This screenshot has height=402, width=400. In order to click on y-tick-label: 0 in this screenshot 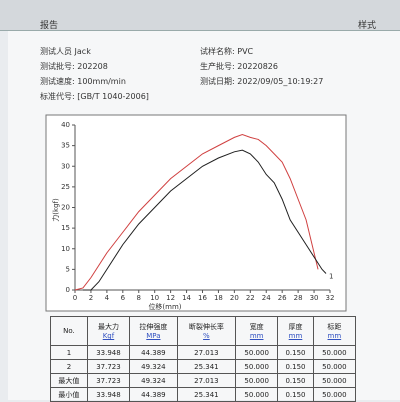, I will do `click(68, 290)`.